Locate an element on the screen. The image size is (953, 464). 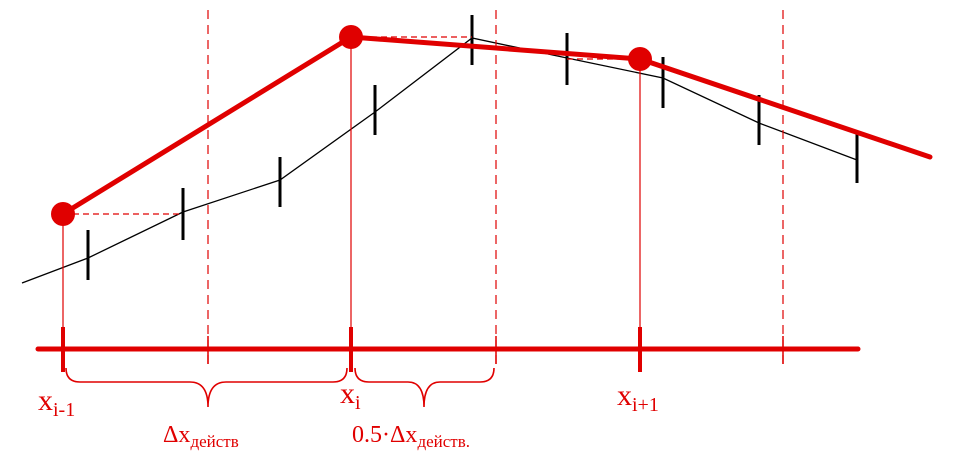
node-curr is located at coordinates (351, 37).